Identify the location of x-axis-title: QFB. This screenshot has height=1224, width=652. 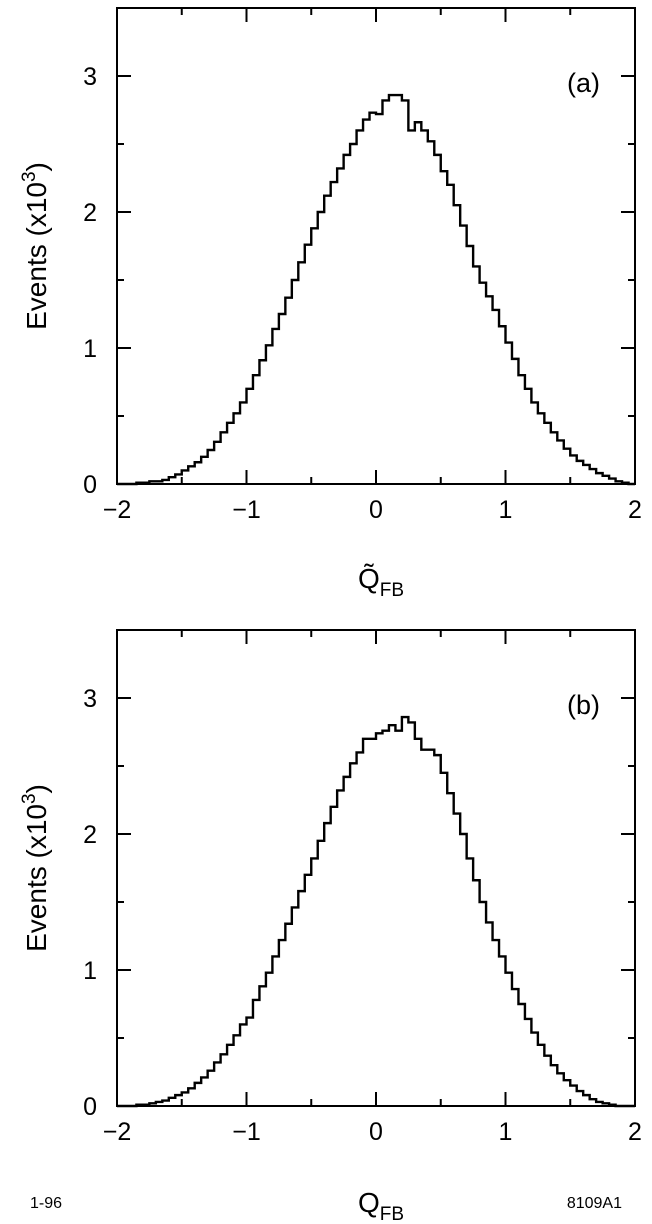
(381, 1205).